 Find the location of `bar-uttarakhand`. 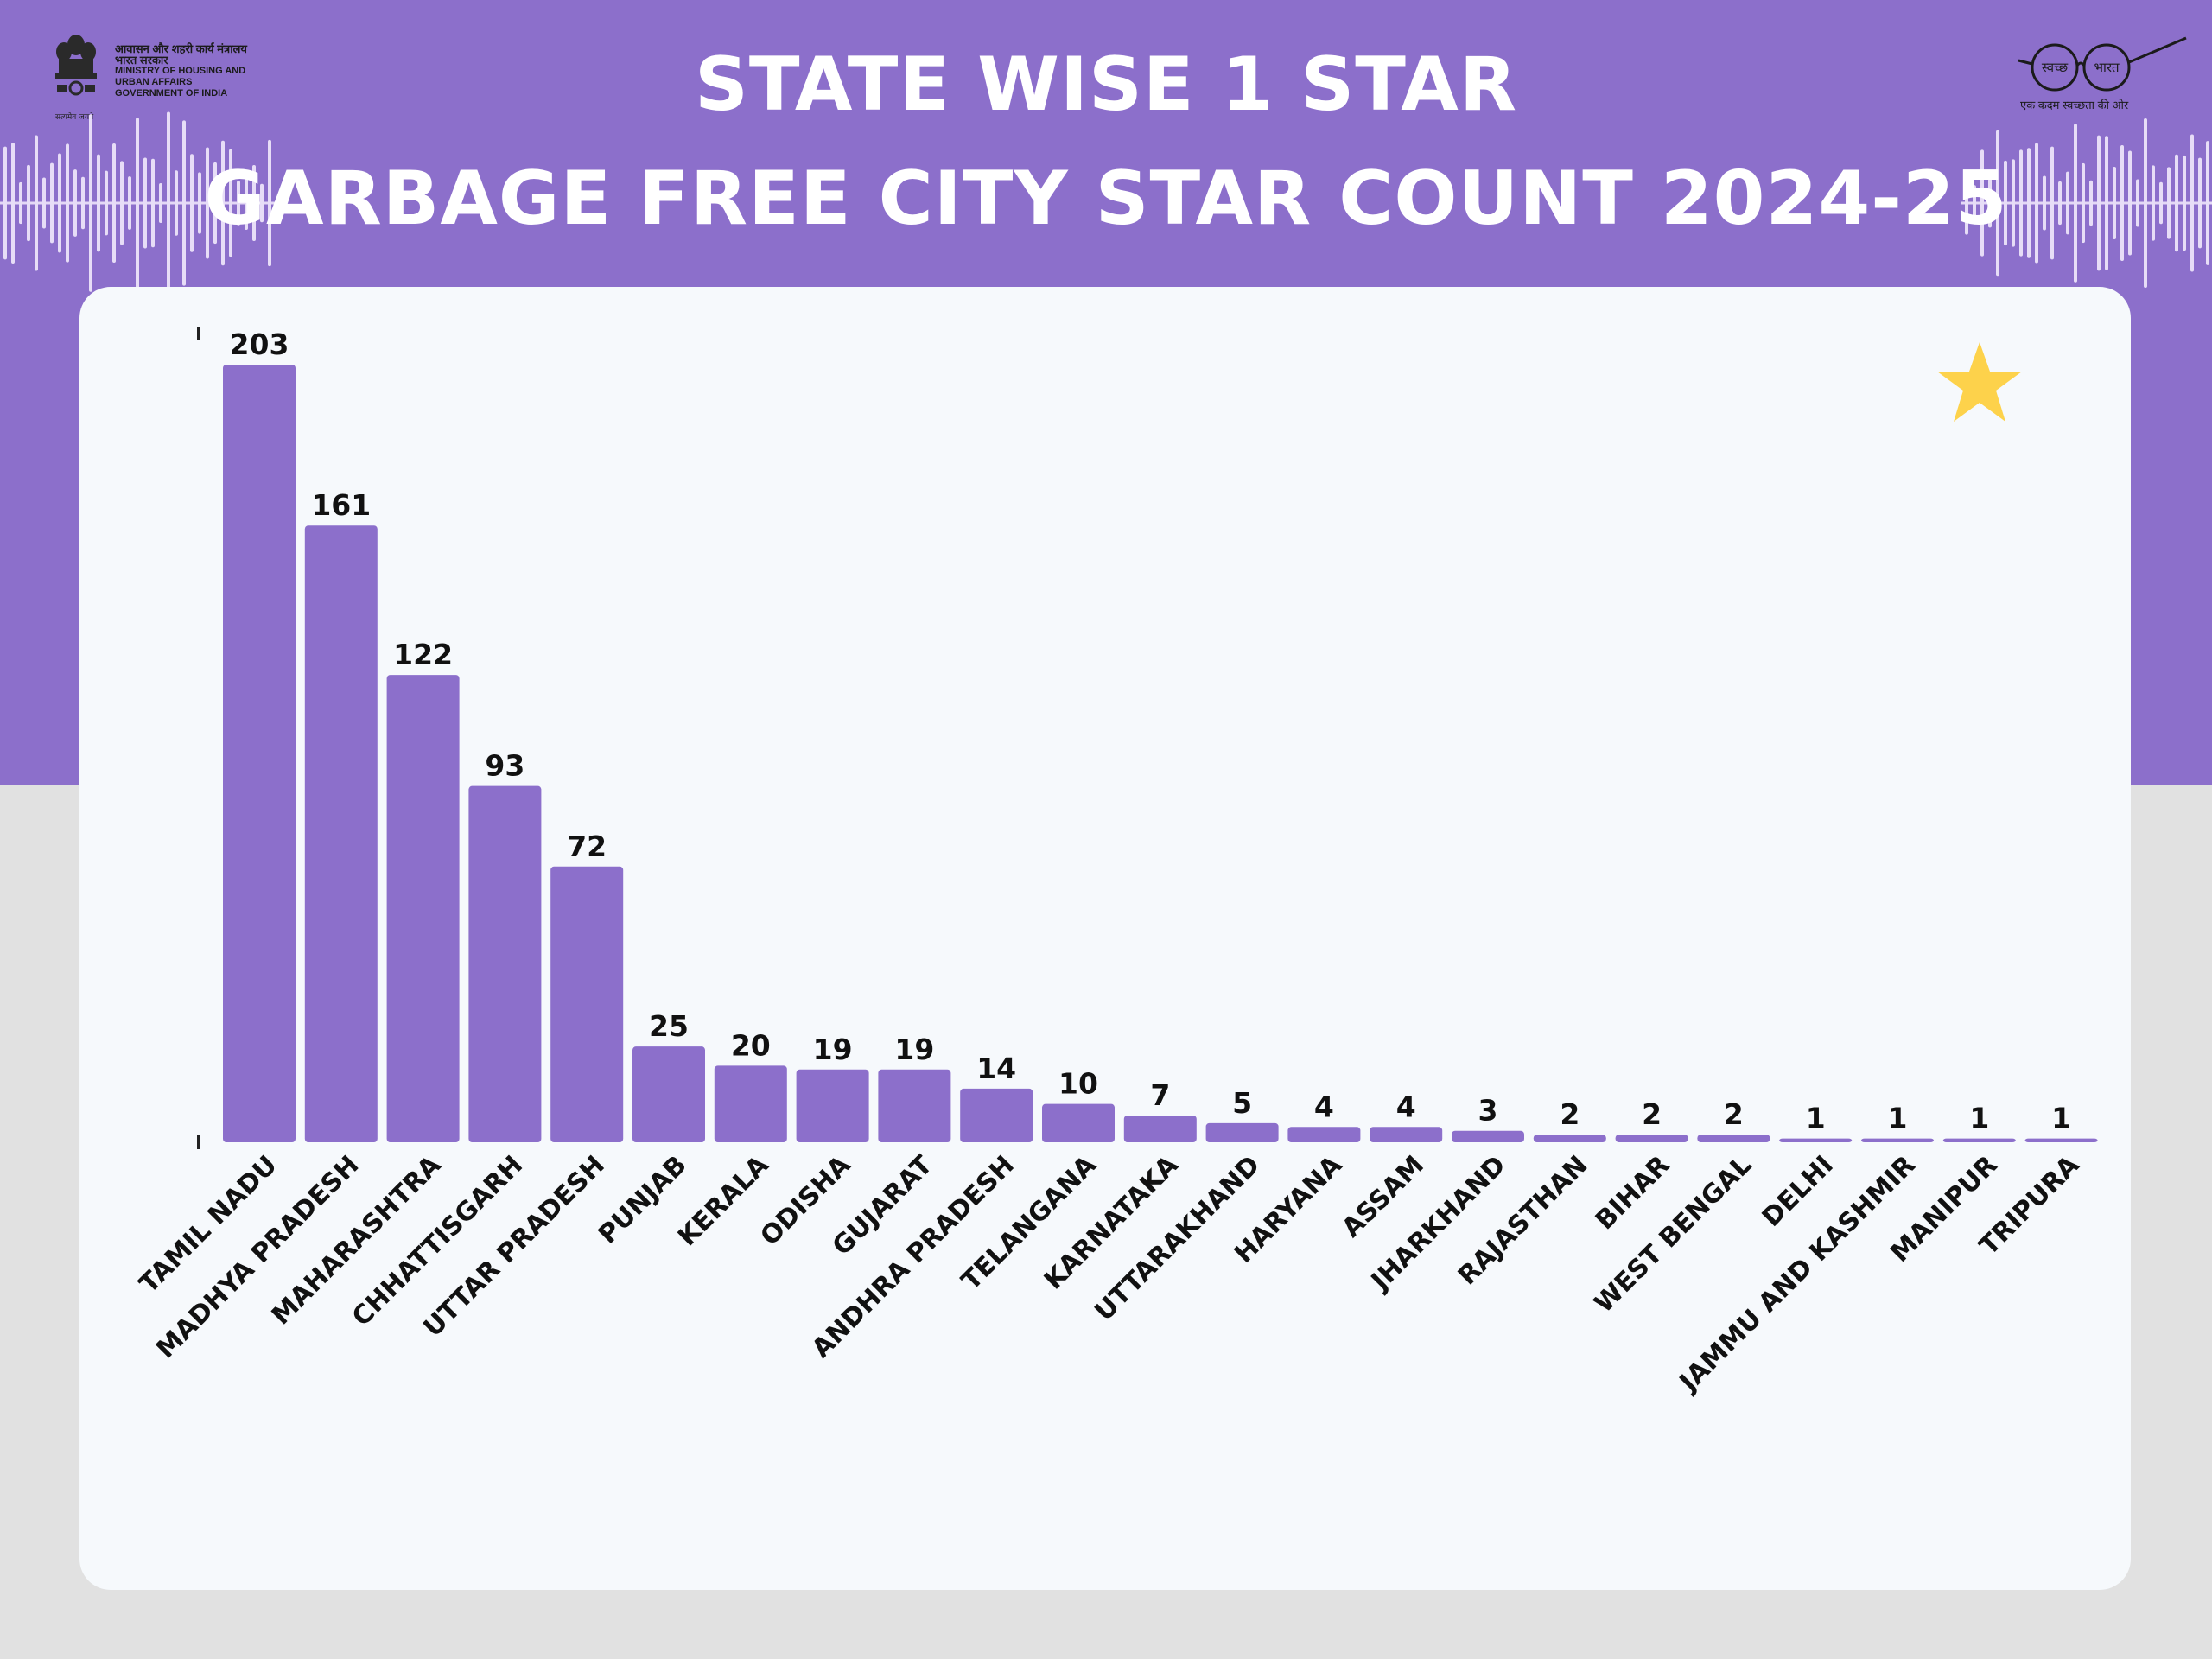

bar-uttarakhand is located at coordinates (1242, 1132).